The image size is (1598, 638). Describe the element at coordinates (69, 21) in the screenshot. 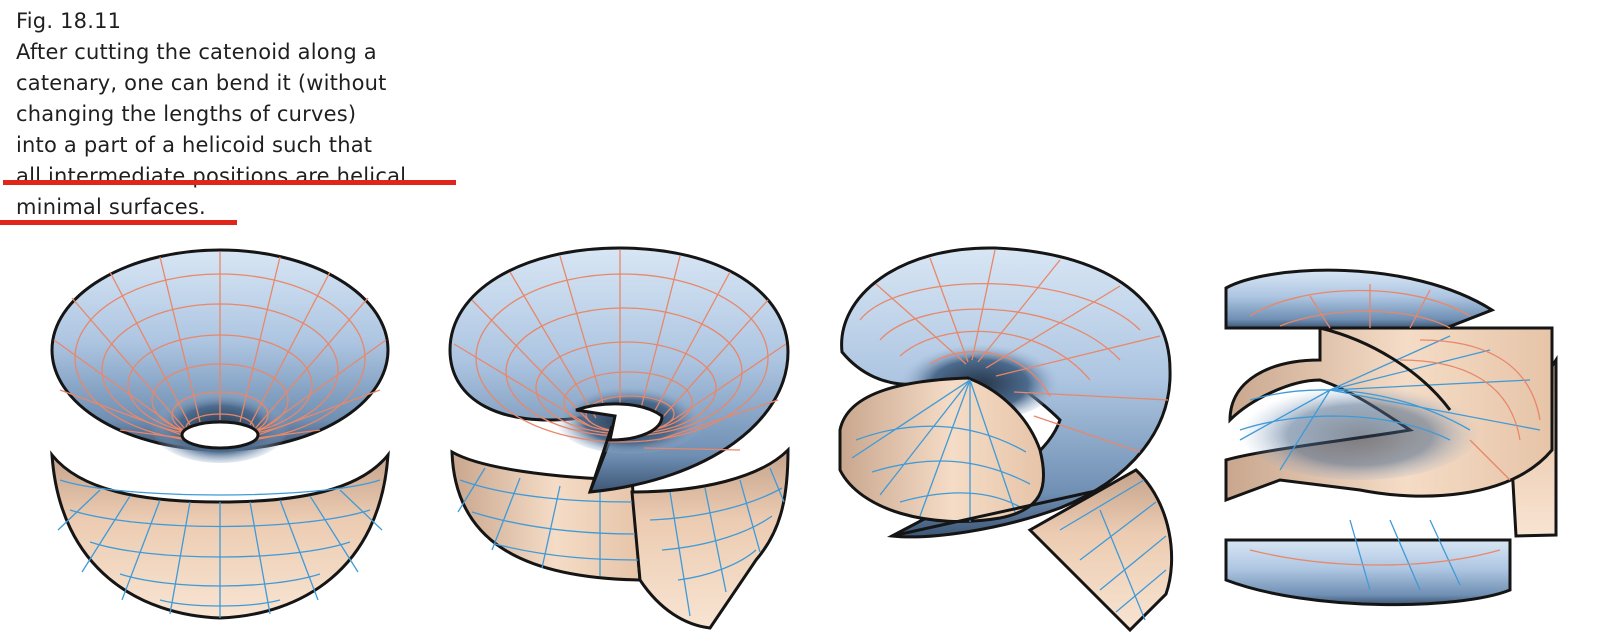

I see `figure-label: Fig. 18.11` at that location.